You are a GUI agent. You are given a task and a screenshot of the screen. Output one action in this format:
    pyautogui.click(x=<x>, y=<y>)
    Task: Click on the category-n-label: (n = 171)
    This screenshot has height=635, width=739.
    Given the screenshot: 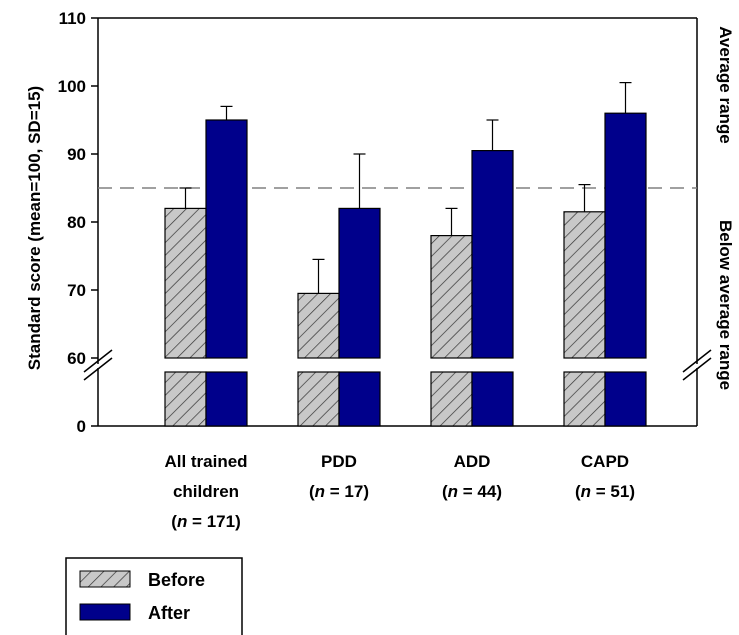 What is the action you would take?
    pyautogui.click(x=205, y=521)
    